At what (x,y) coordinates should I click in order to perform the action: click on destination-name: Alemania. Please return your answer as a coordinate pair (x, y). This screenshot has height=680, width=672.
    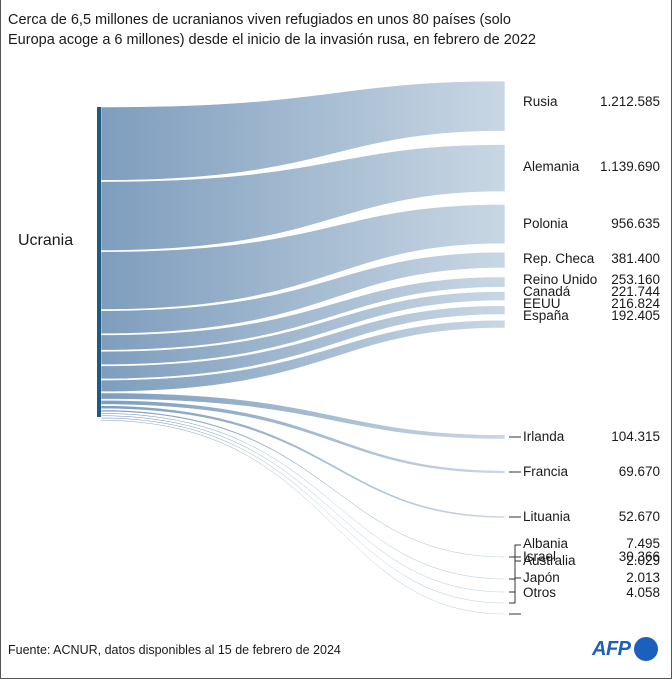
    Looking at the image, I should click on (551, 166).